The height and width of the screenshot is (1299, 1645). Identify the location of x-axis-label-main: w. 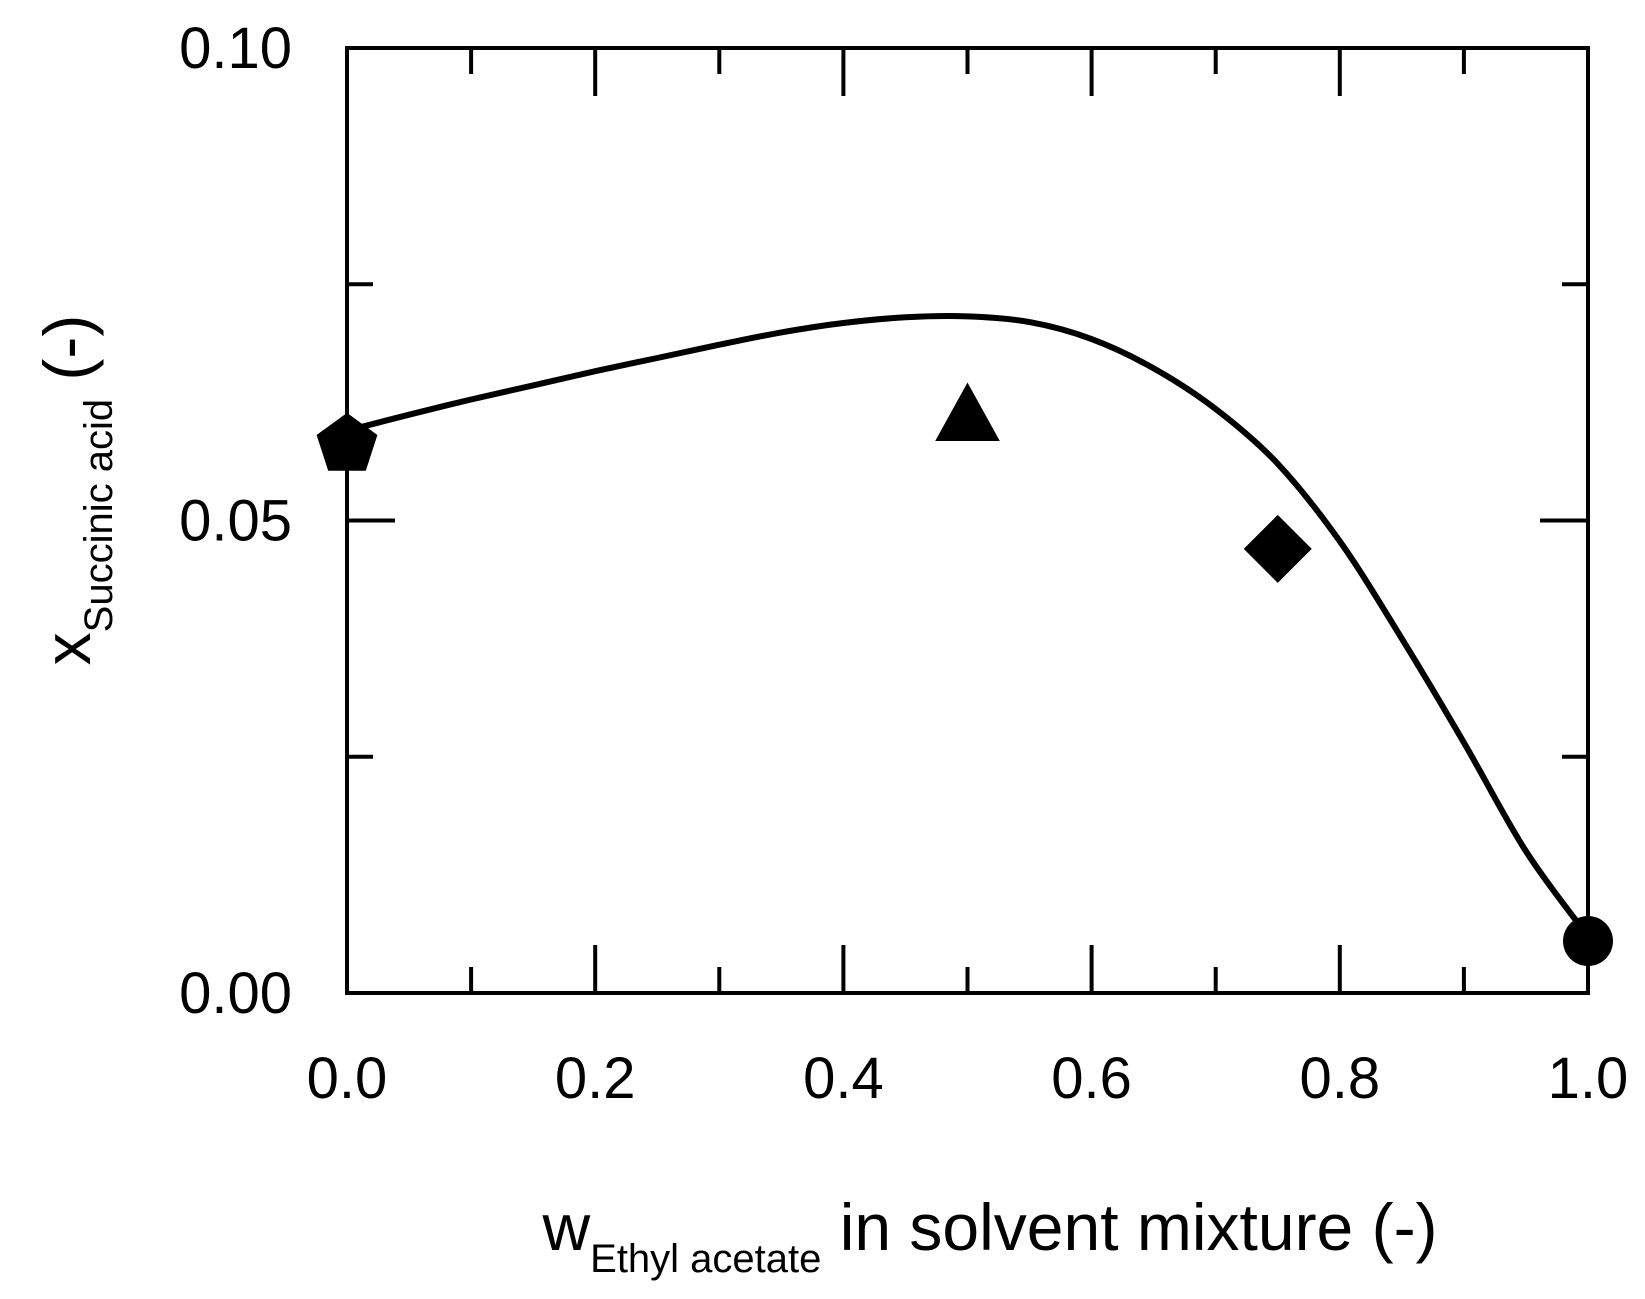
(565, 1227).